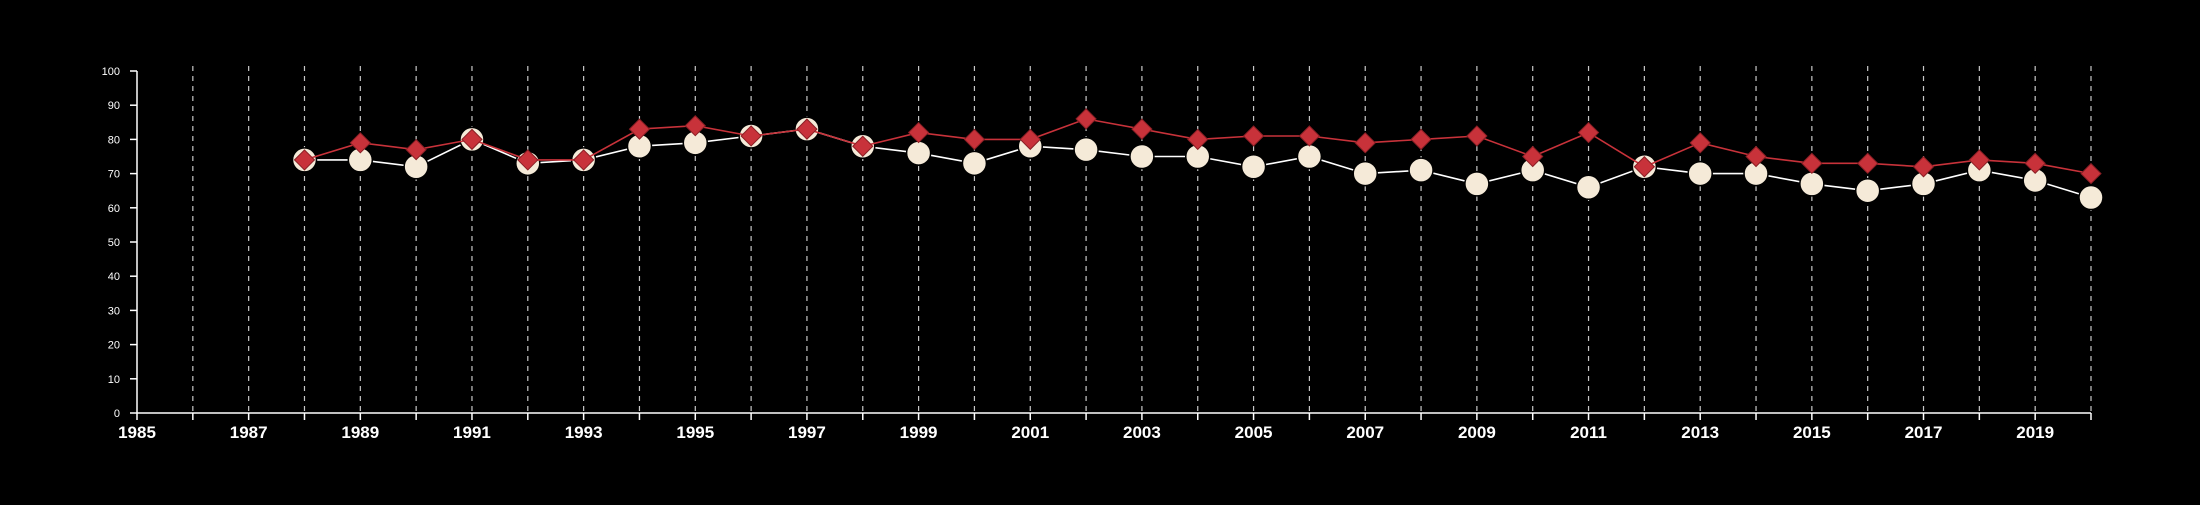 Image resolution: width=2200 pixels, height=505 pixels. Describe the element at coordinates (114, 311) in the screenshot. I see `y-tick-label: 30` at that location.